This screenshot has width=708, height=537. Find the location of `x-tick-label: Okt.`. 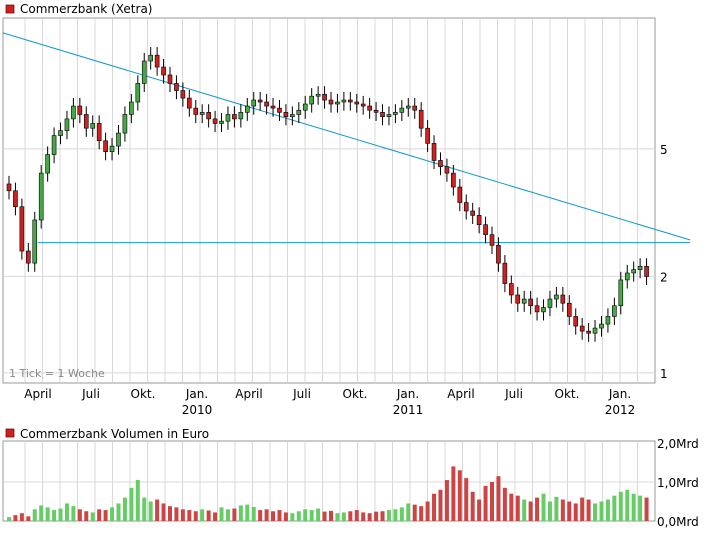

x-tick-label: Okt. is located at coordinates (567, 394).